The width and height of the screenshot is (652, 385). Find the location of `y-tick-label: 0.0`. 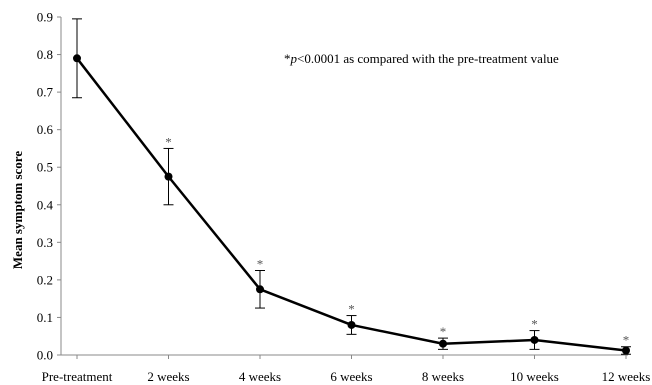

y-tick-label: 0.0 is located at coordinates (45, 355).